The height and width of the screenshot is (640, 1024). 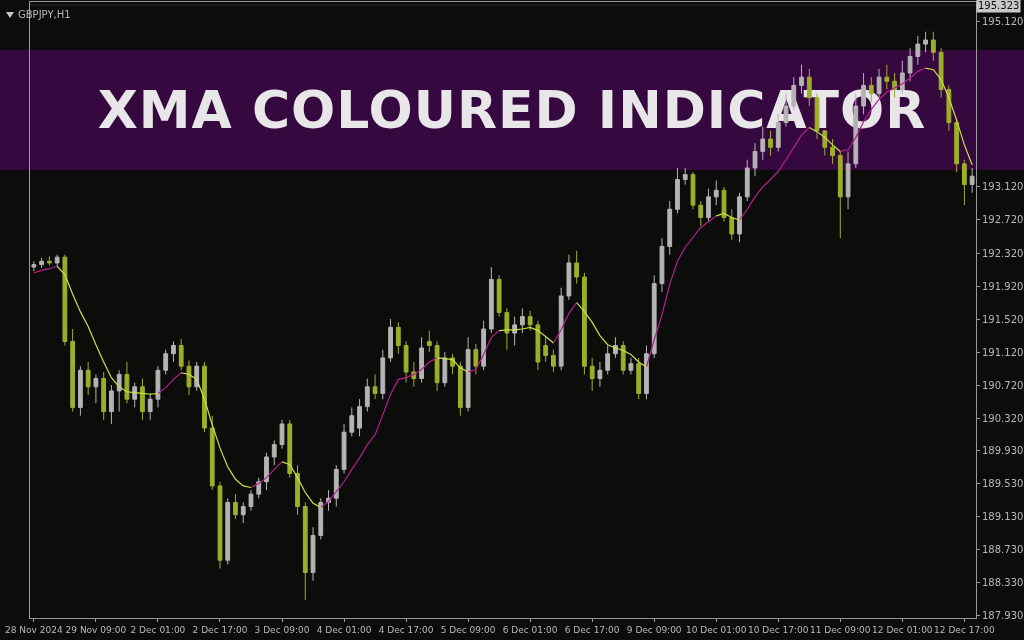 What do you see at coordinates (1003, 582) in the screenshot?
I see `y-tick-label: 188.330` at bounding box center [1003, 582].